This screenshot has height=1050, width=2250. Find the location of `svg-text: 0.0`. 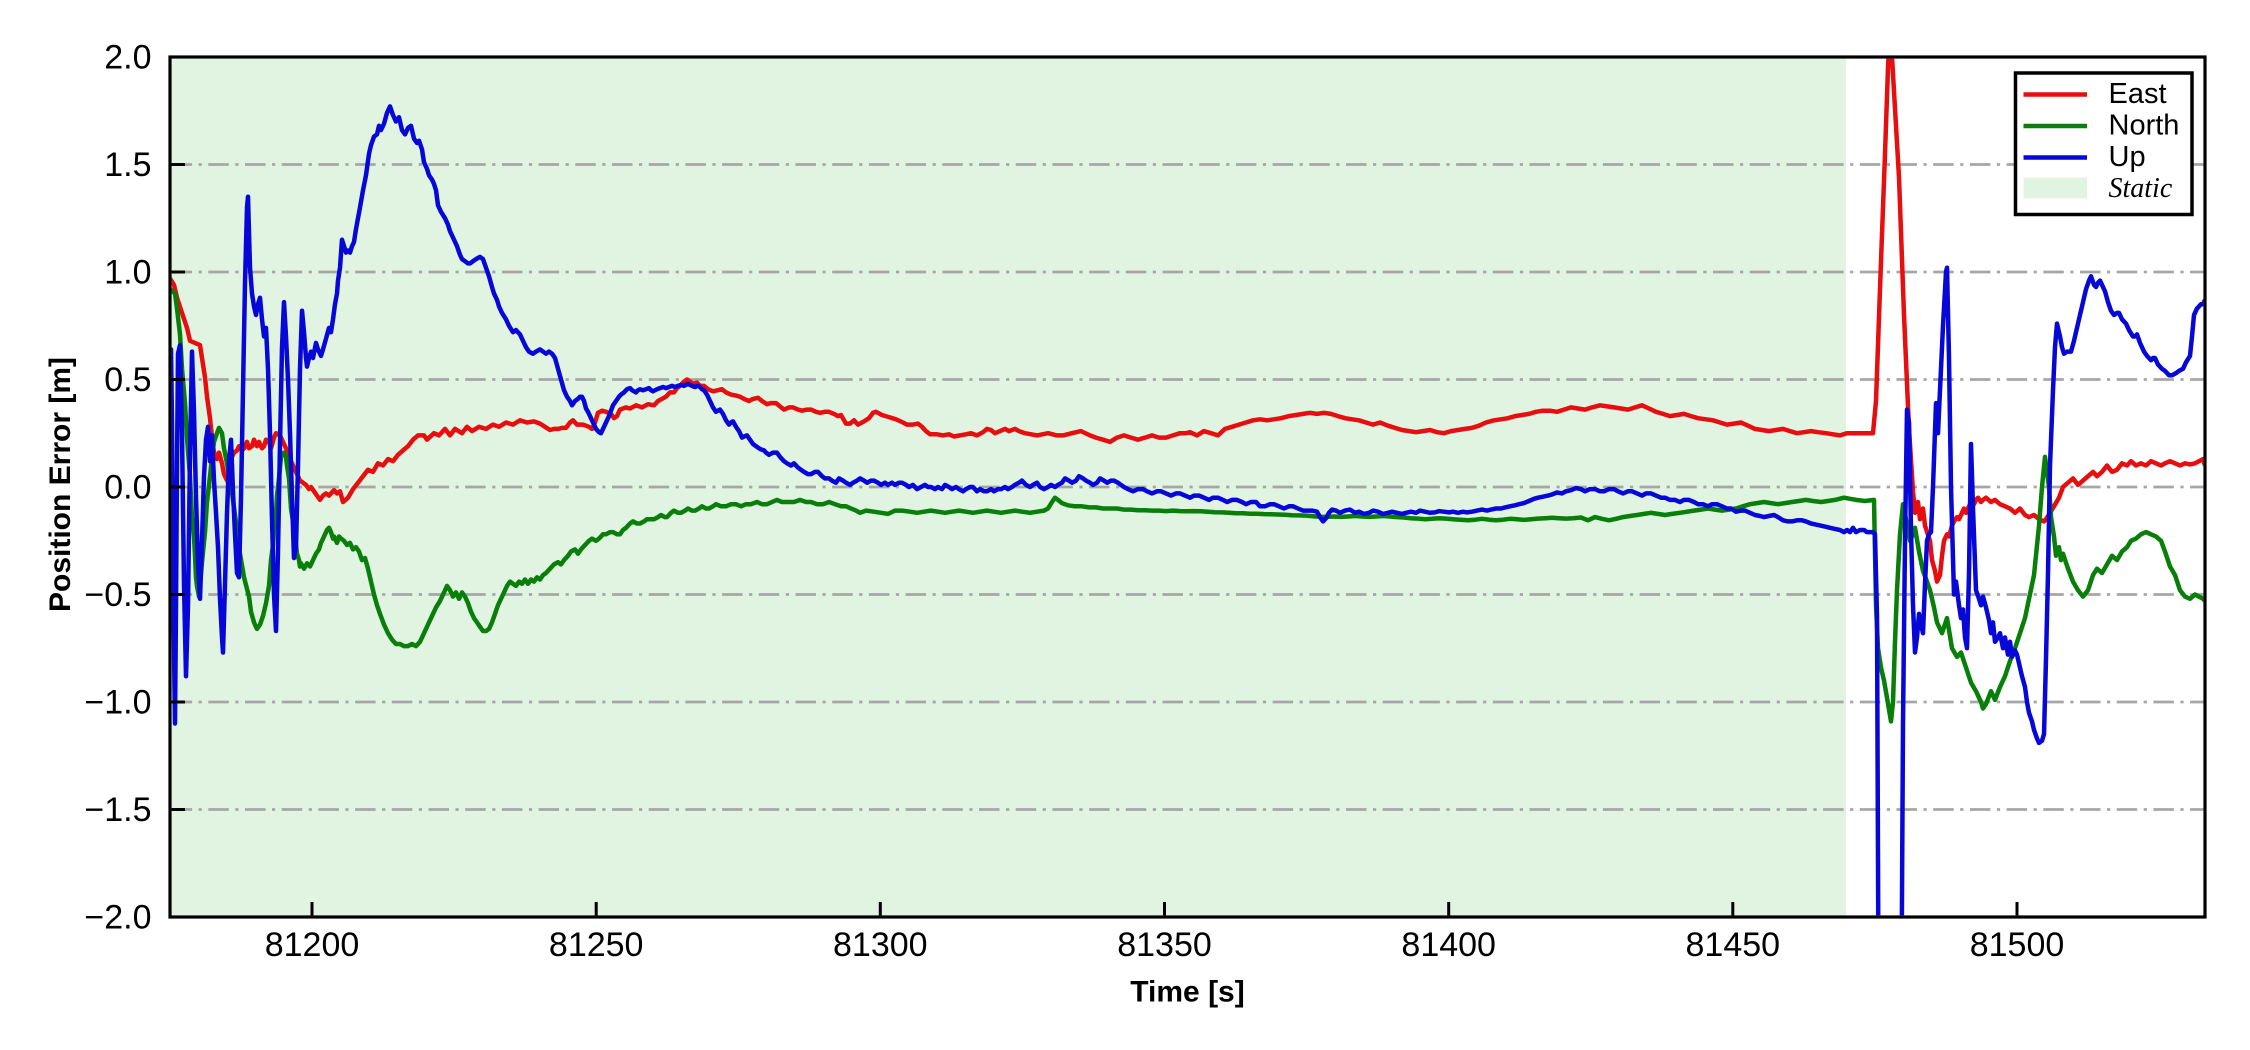

svg-text: 0.0 is located at coordinates (127, 488).